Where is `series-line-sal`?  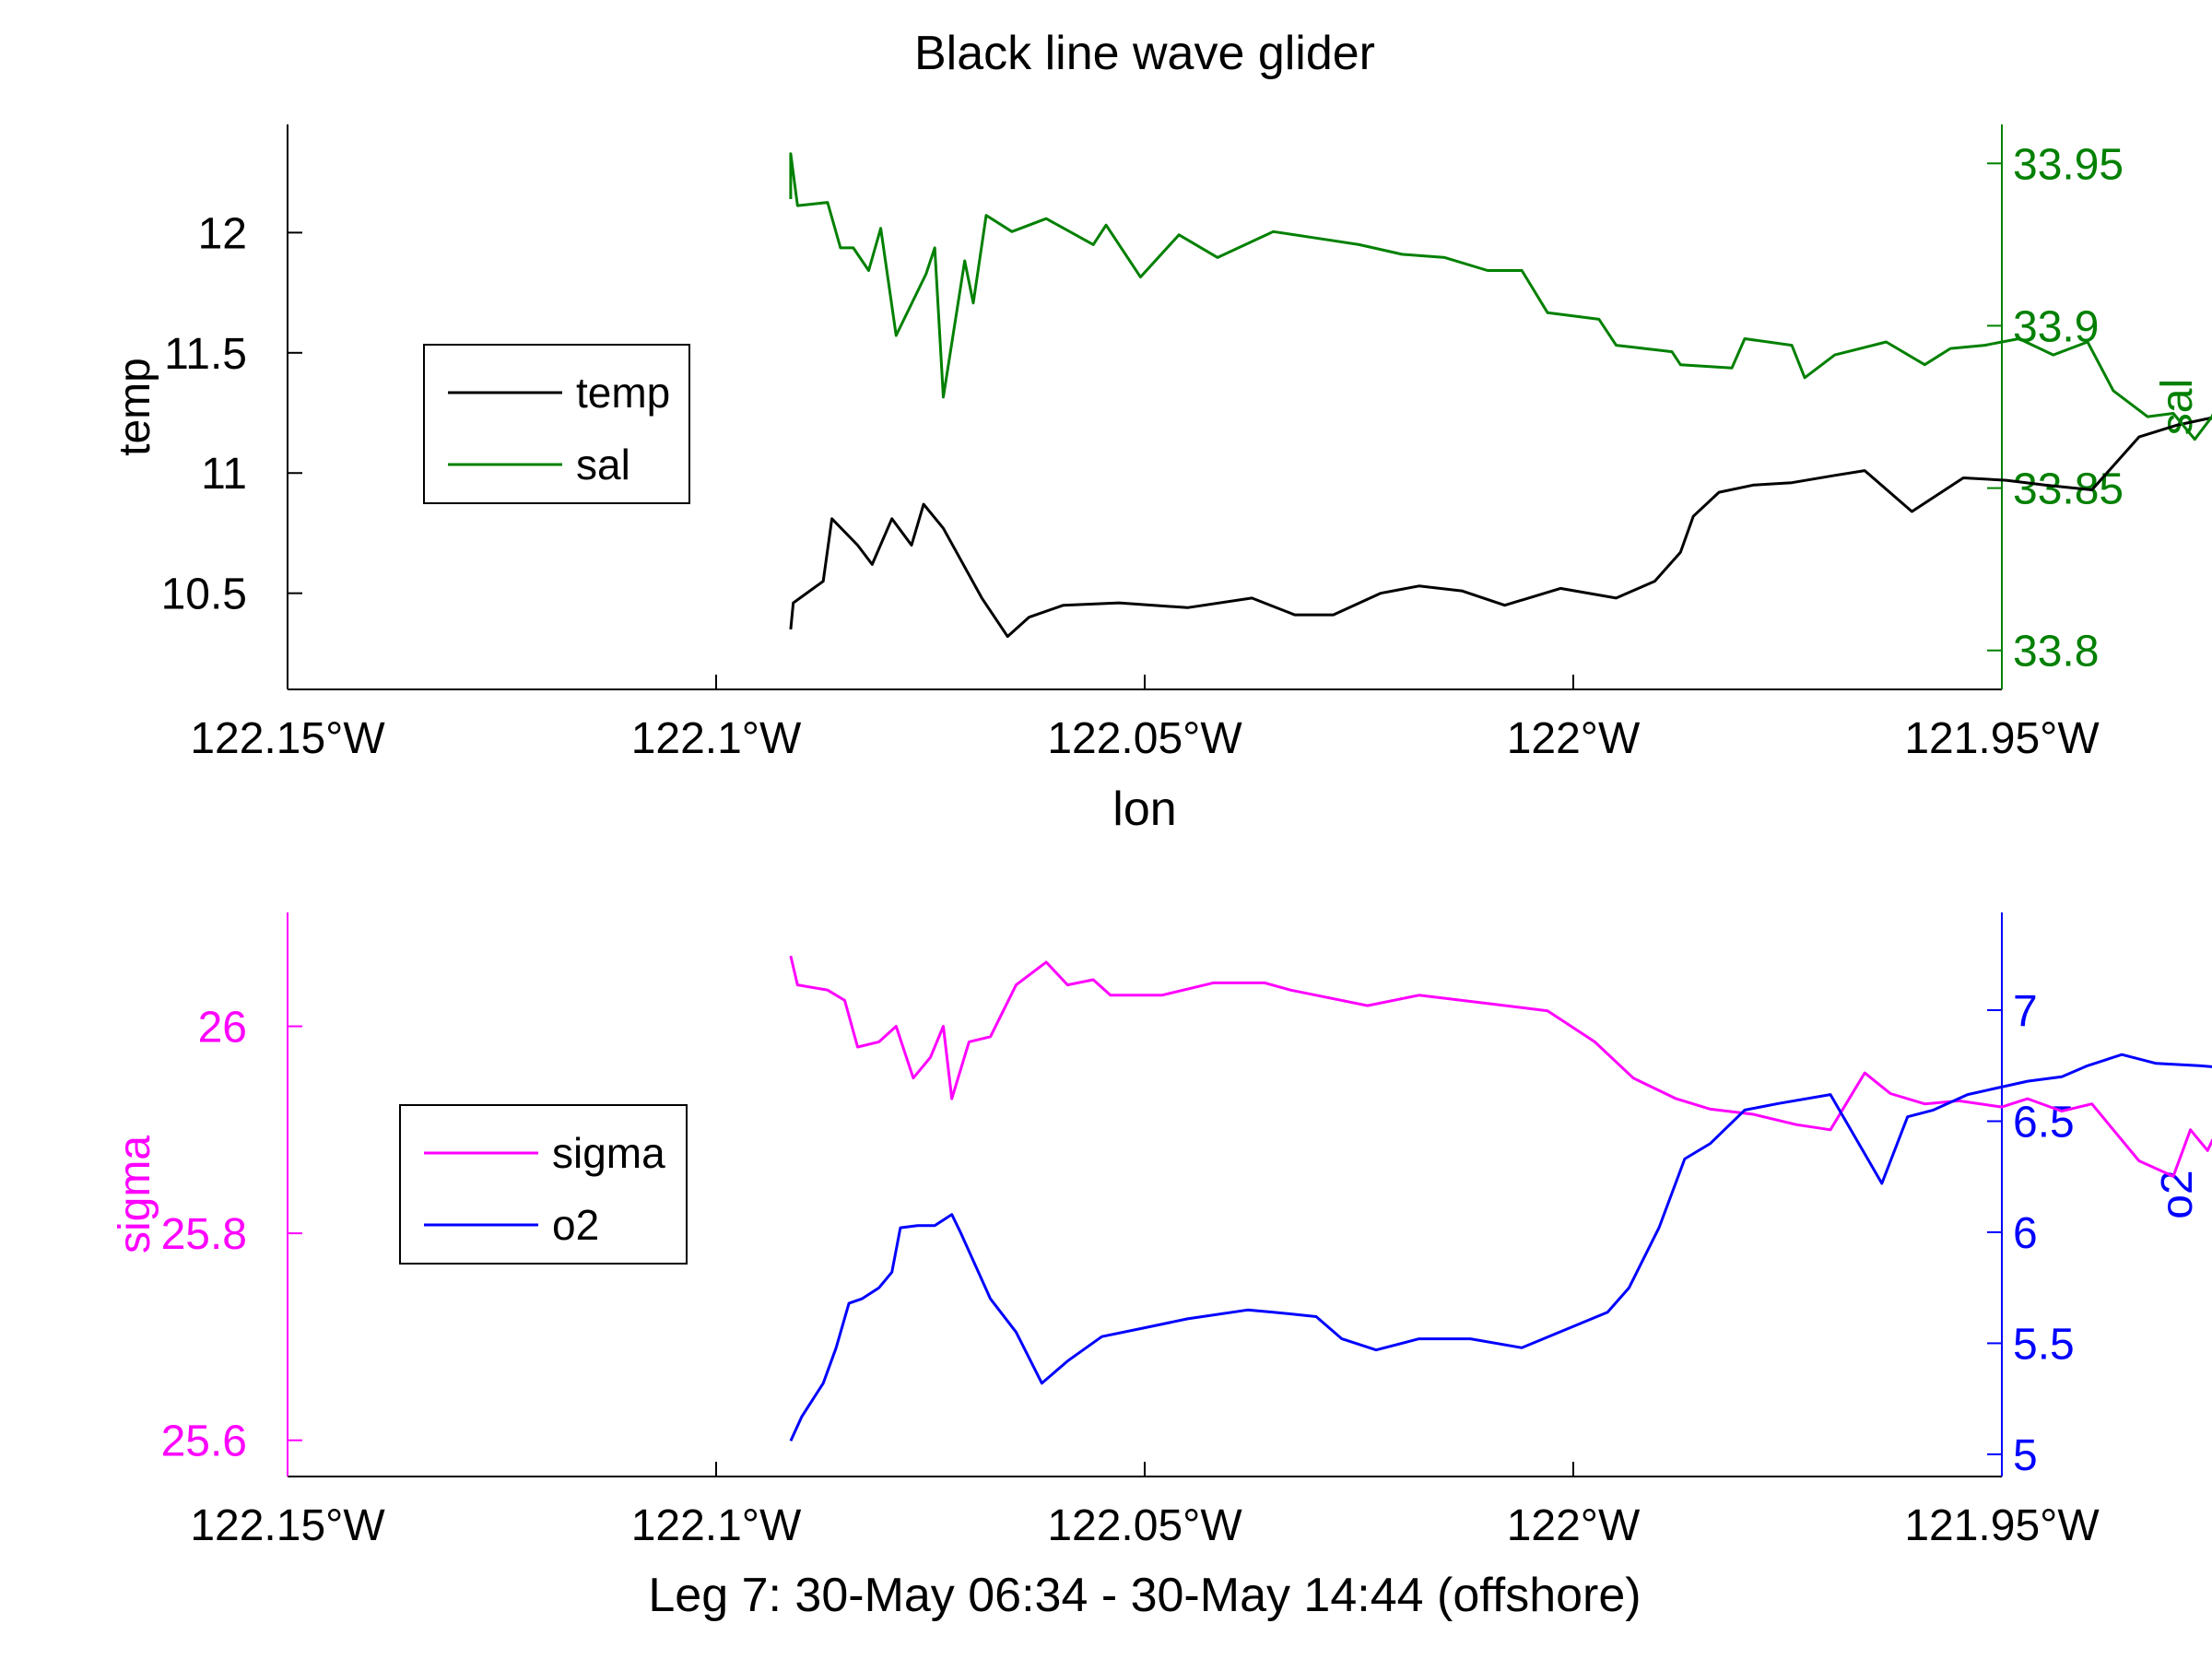
series-line-sal is located at coordinates (1500, 296).